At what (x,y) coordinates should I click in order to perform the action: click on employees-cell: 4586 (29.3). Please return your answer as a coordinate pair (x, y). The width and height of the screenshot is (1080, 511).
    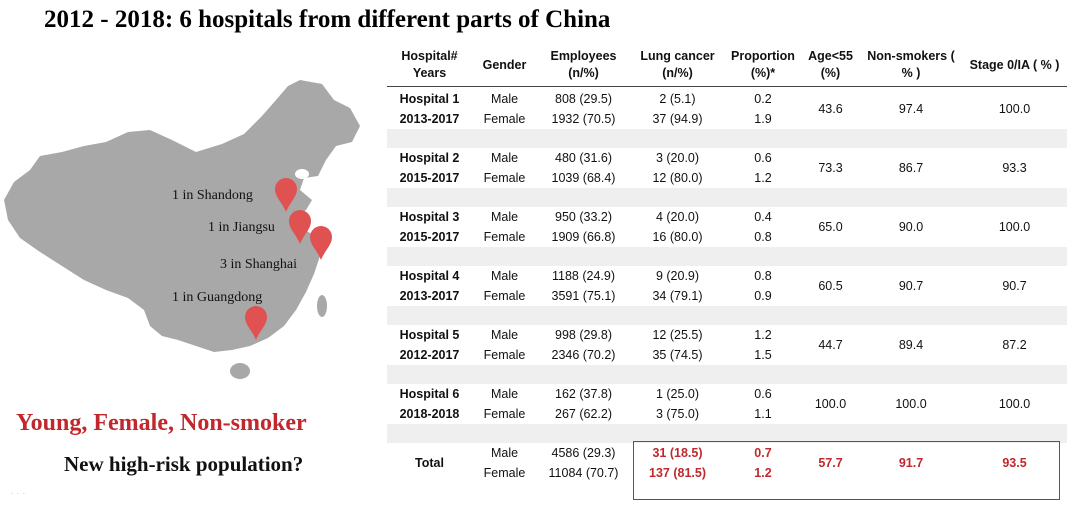
    Looking at the image, I should click on (583, 453).